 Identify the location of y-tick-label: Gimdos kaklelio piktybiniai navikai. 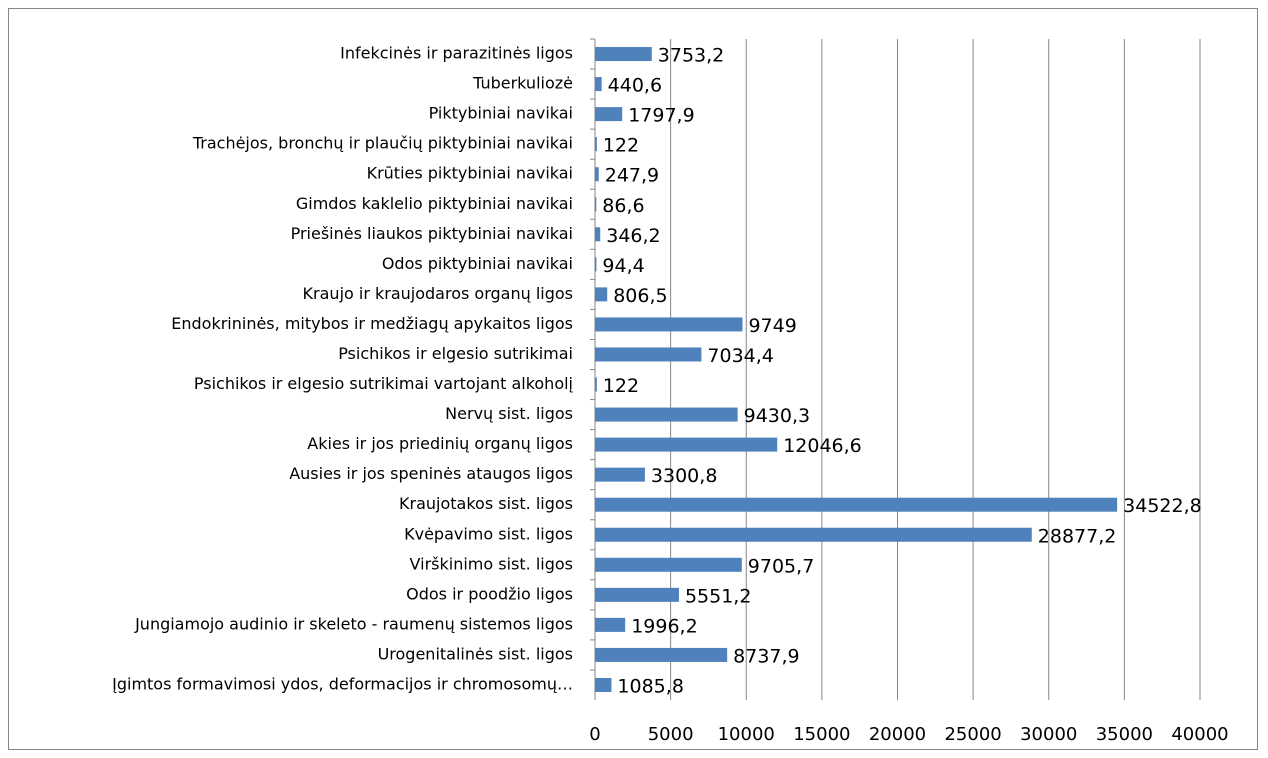
(434, 203).